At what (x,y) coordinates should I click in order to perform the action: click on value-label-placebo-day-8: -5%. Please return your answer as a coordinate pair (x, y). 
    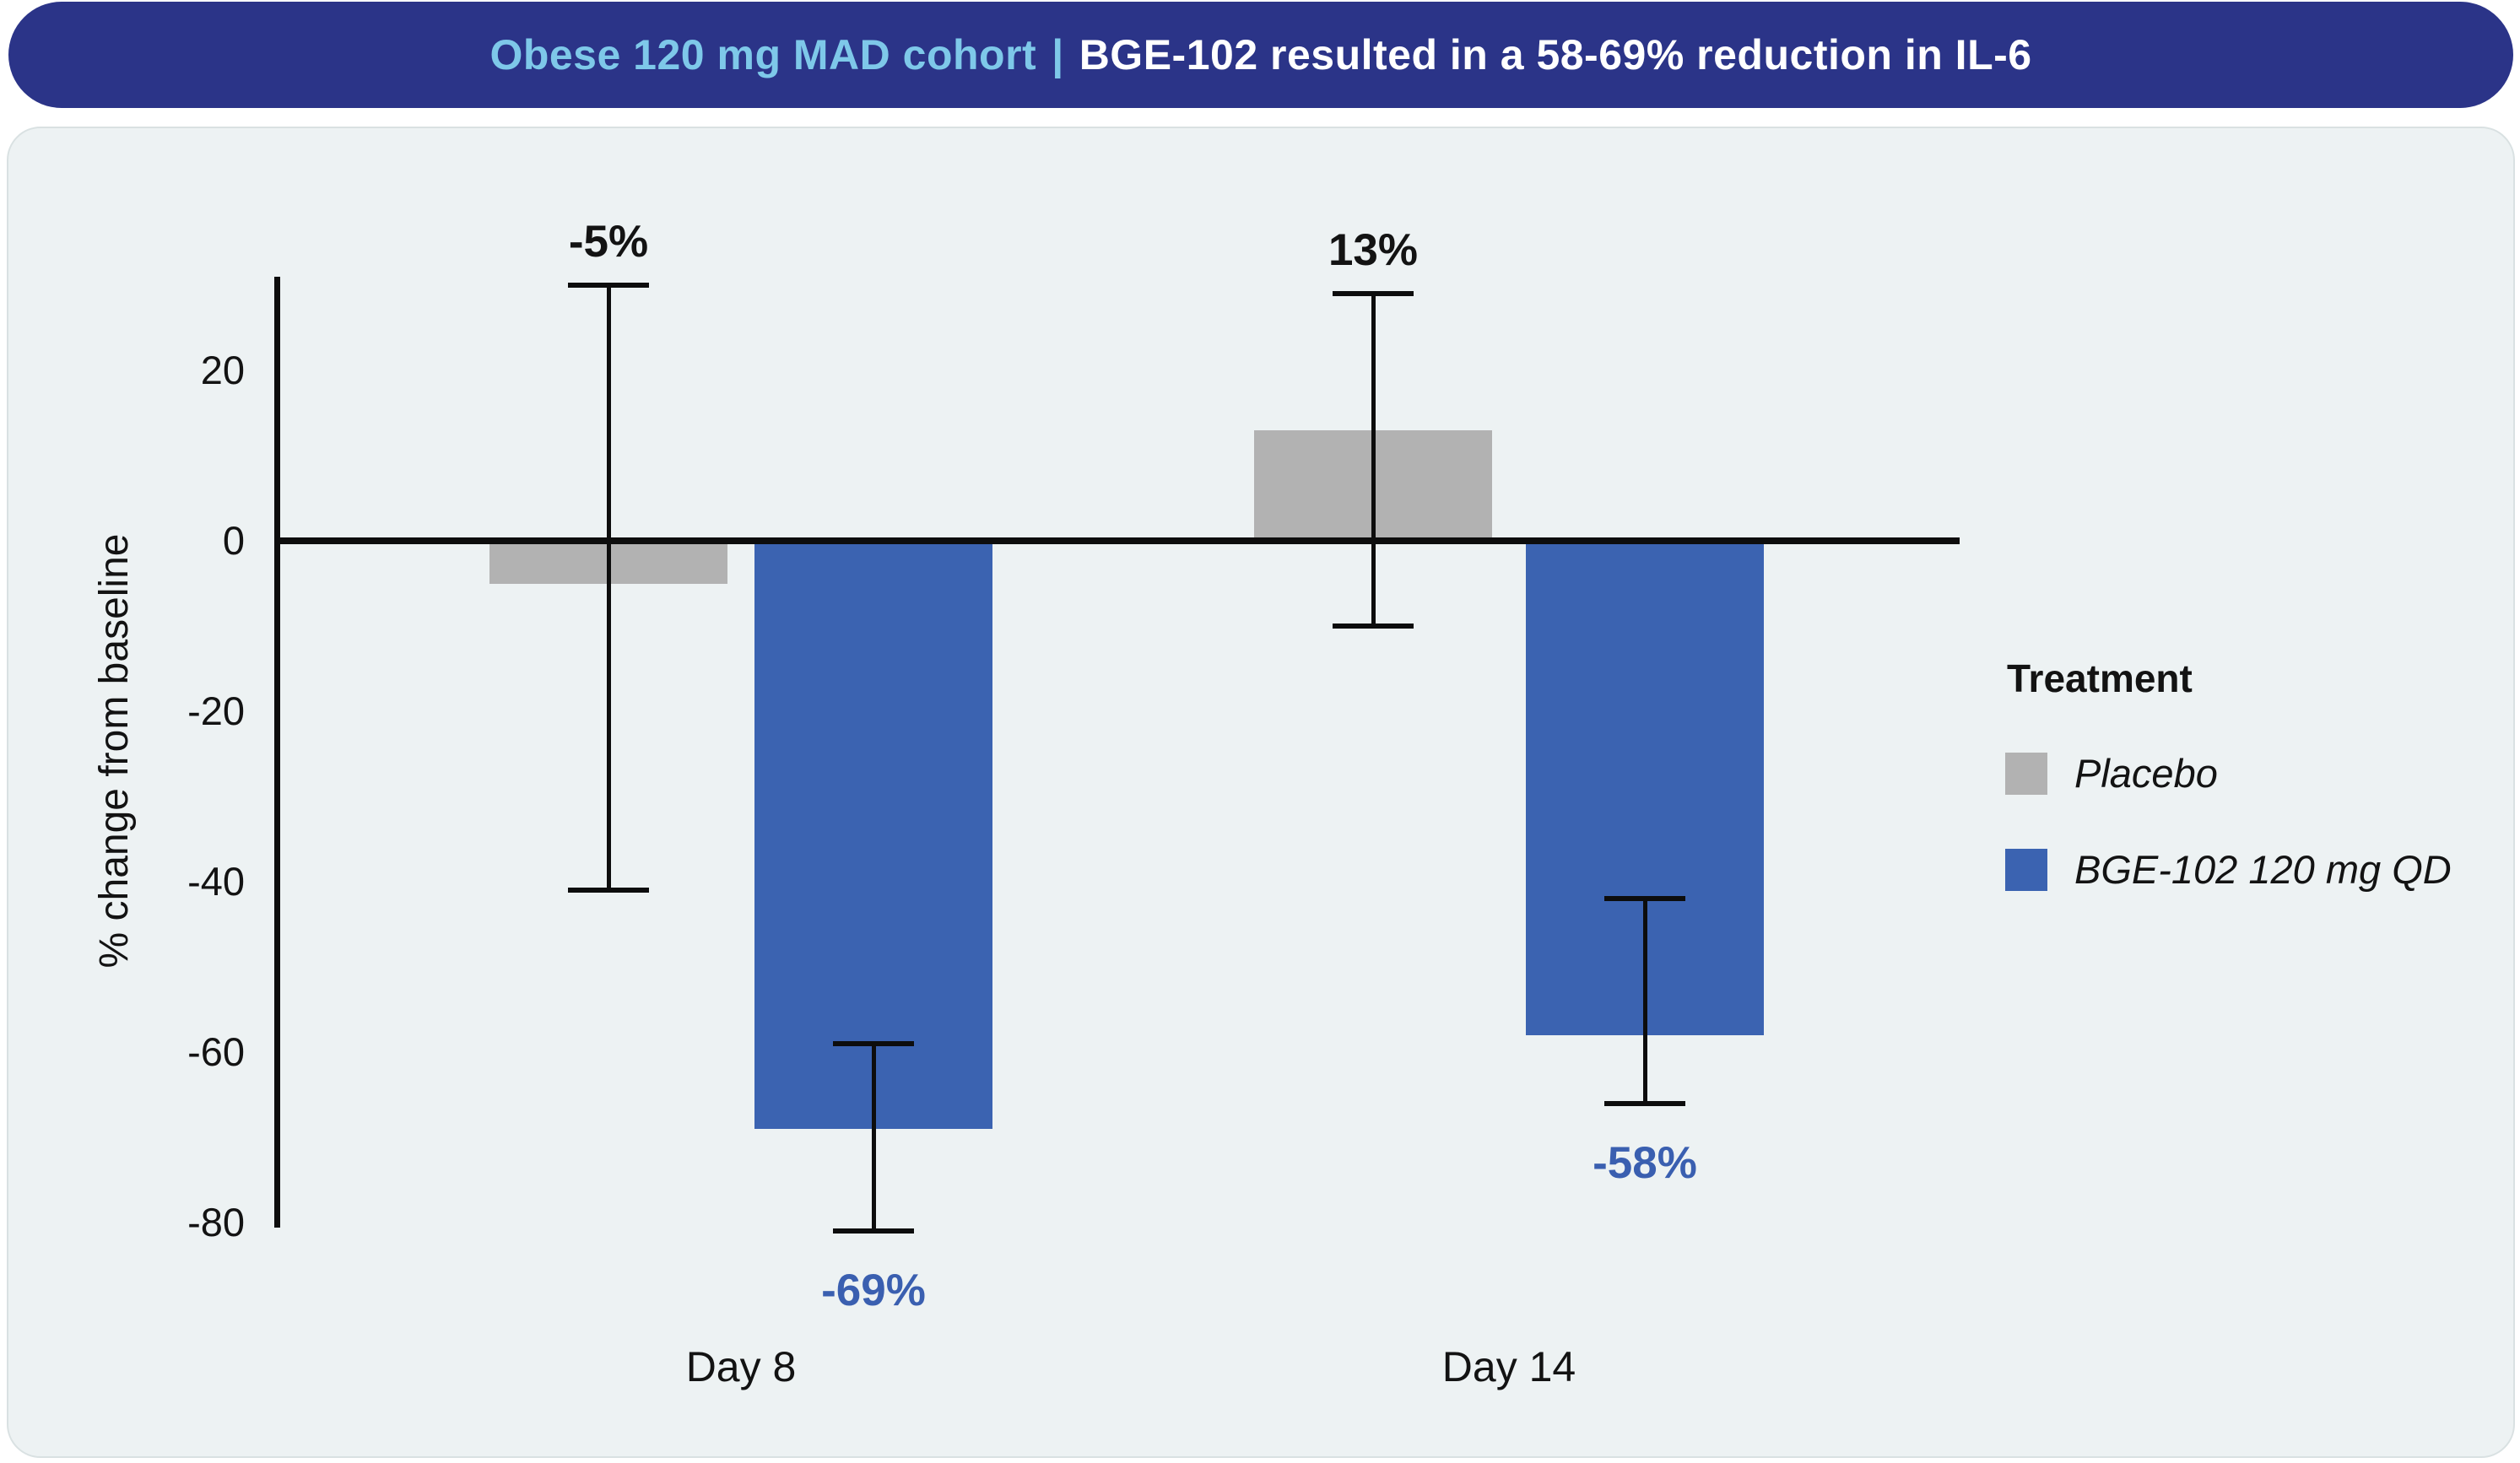
    Looking at the image, I should click on (608, 242).